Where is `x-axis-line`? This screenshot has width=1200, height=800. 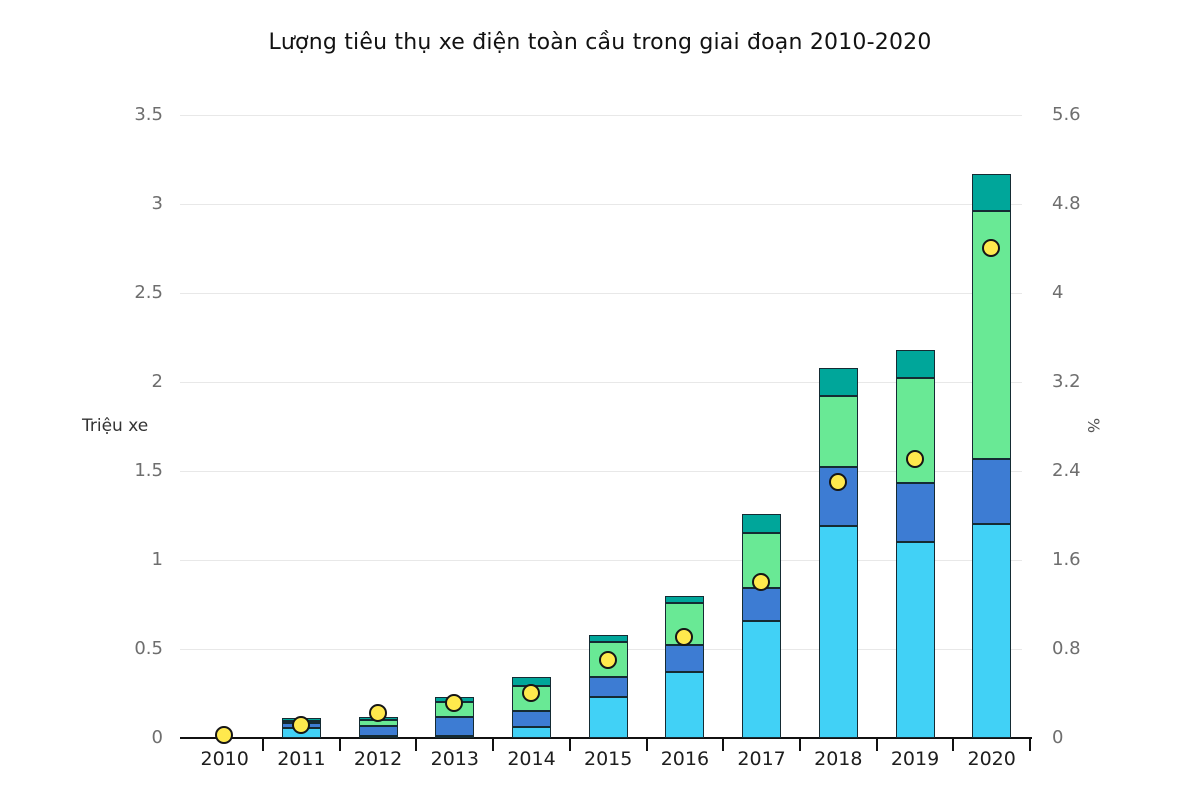 x-axis-line is located at coordinates (606, 738).